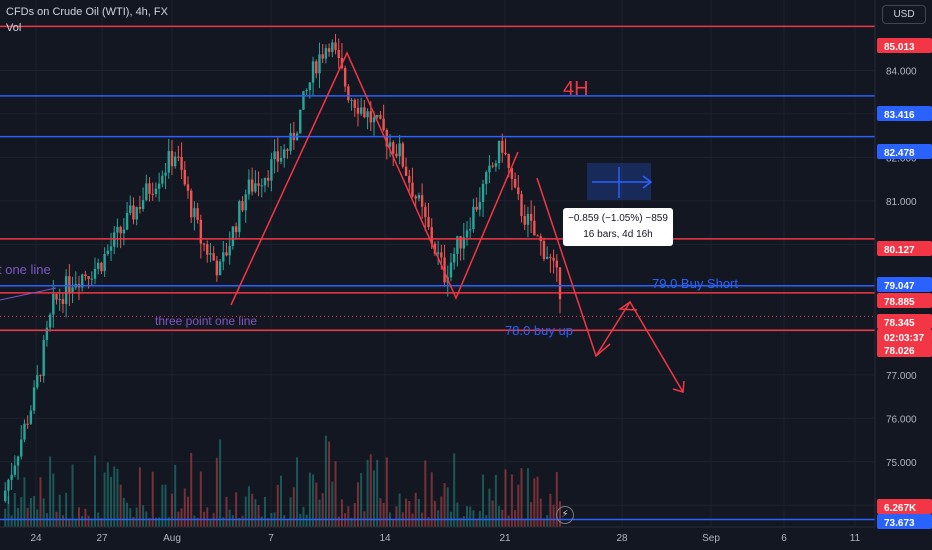  I want to click on time-tick-label: 21, so click(505, 538).